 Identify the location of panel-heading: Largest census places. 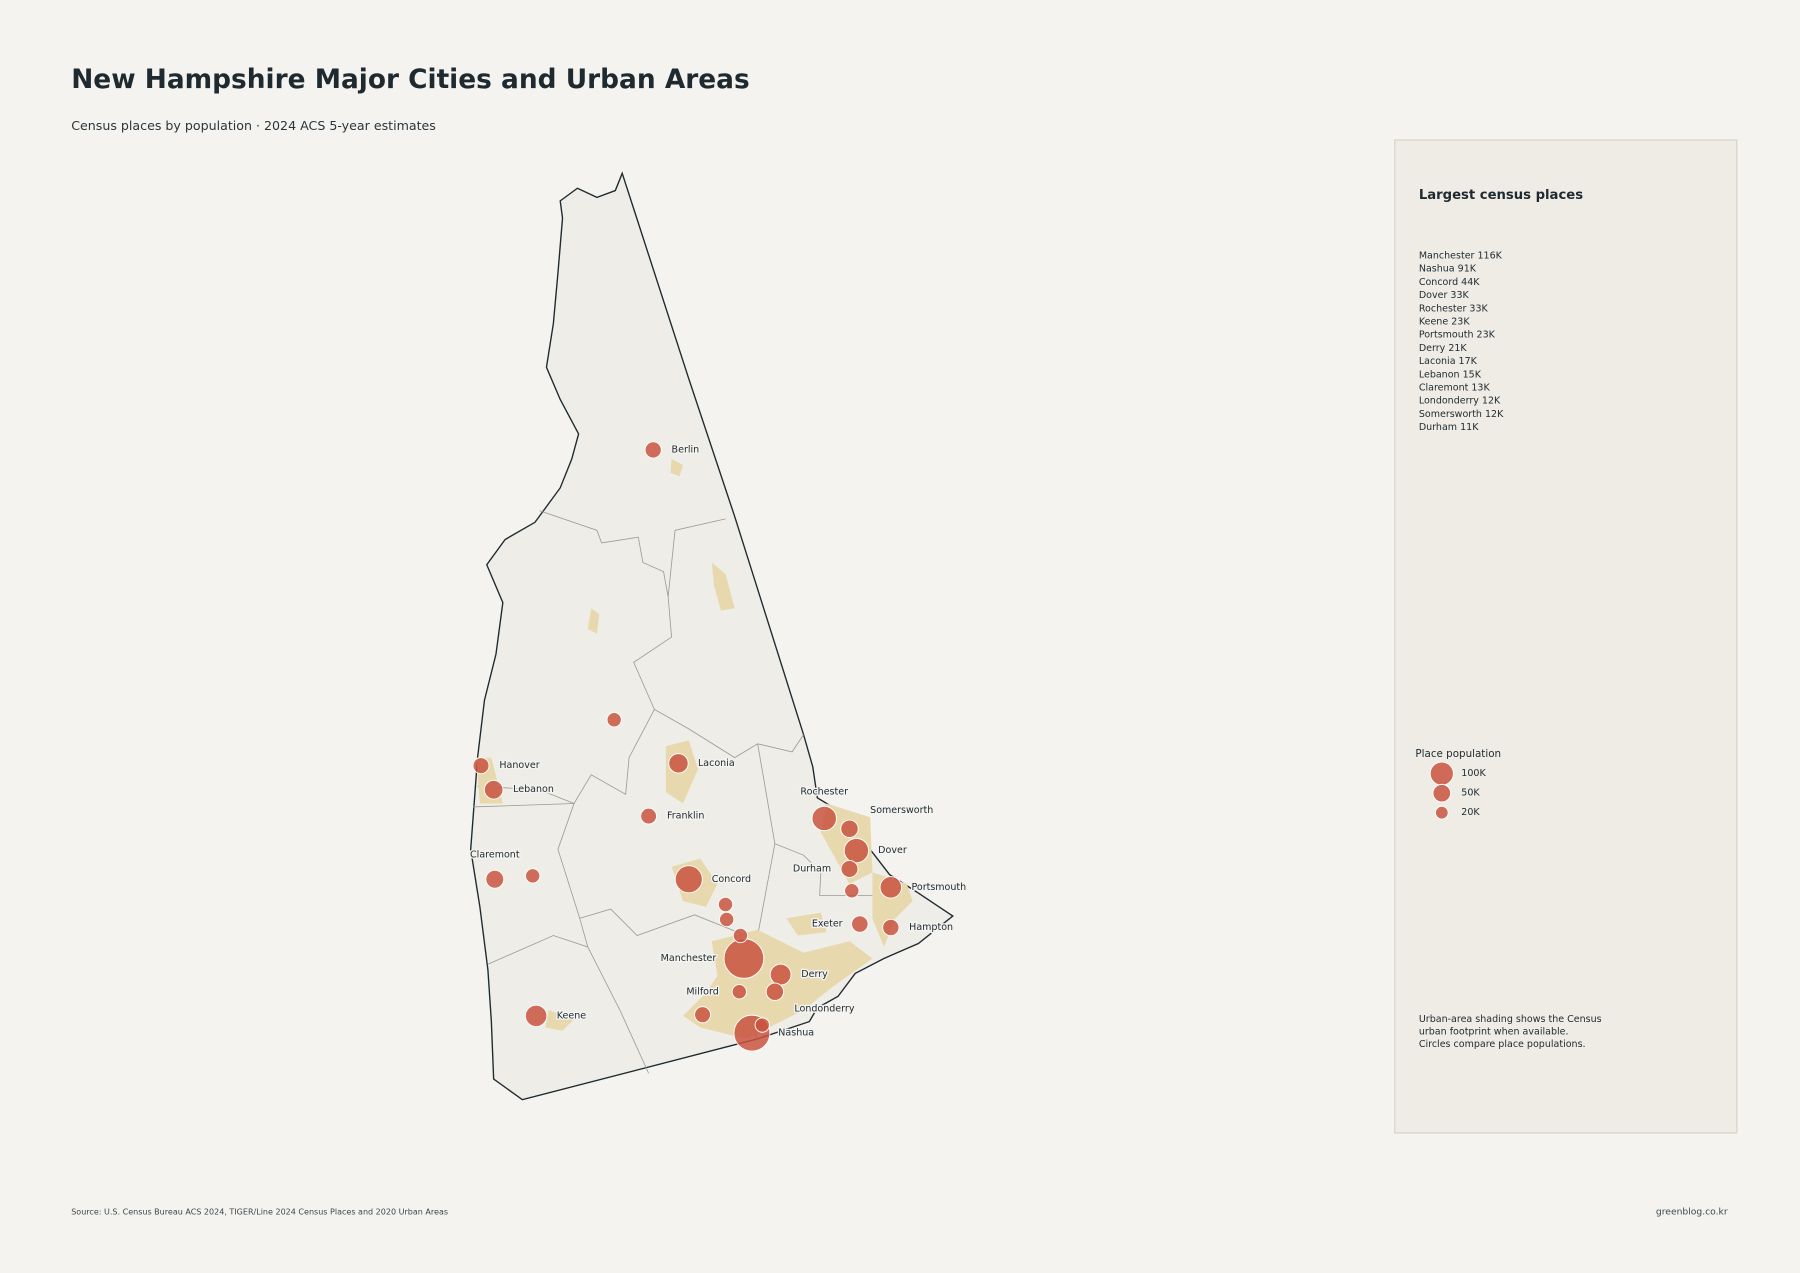
(1501, 195).